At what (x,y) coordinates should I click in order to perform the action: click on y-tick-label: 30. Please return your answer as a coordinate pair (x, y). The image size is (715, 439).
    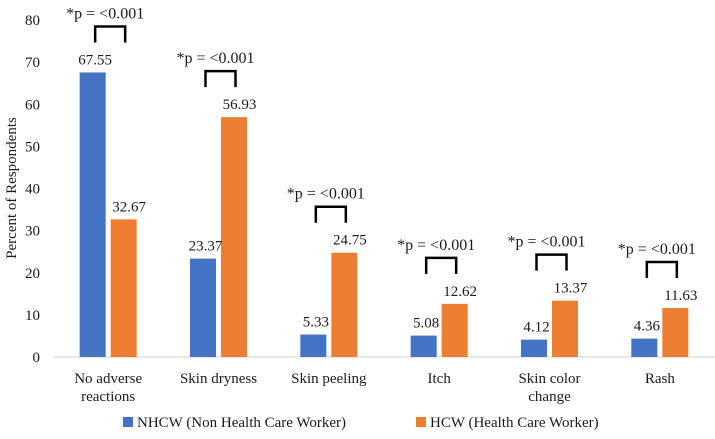
    Looking at the image, I should click on (32, 232).